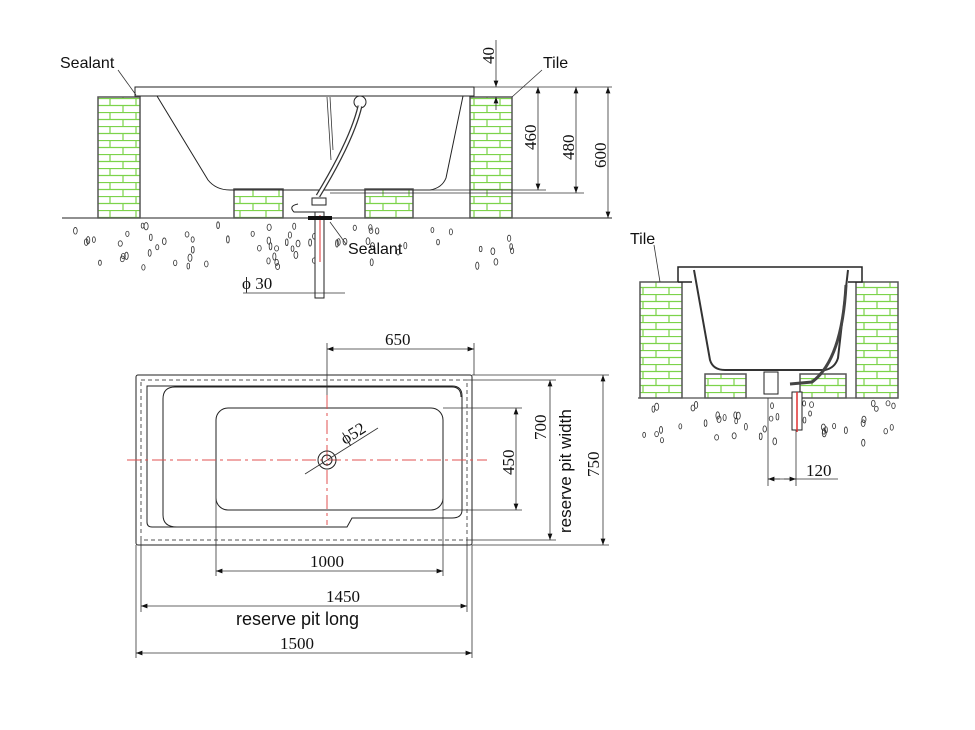 This screenshot has width=975, height=730. What do you see at coordinates (565, 471) in the screenshot?
I see `label-reserve-pit-width: reserve pit width` at bounding box center [565, 471].